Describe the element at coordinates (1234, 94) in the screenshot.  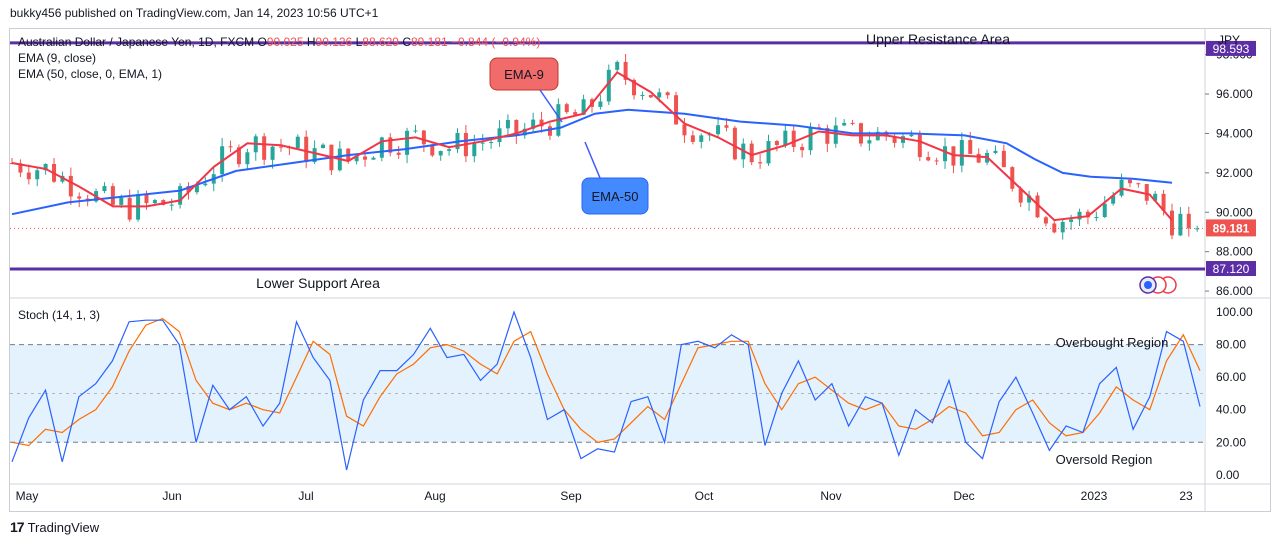
I see `price-tick-label: 96.000` at that location.